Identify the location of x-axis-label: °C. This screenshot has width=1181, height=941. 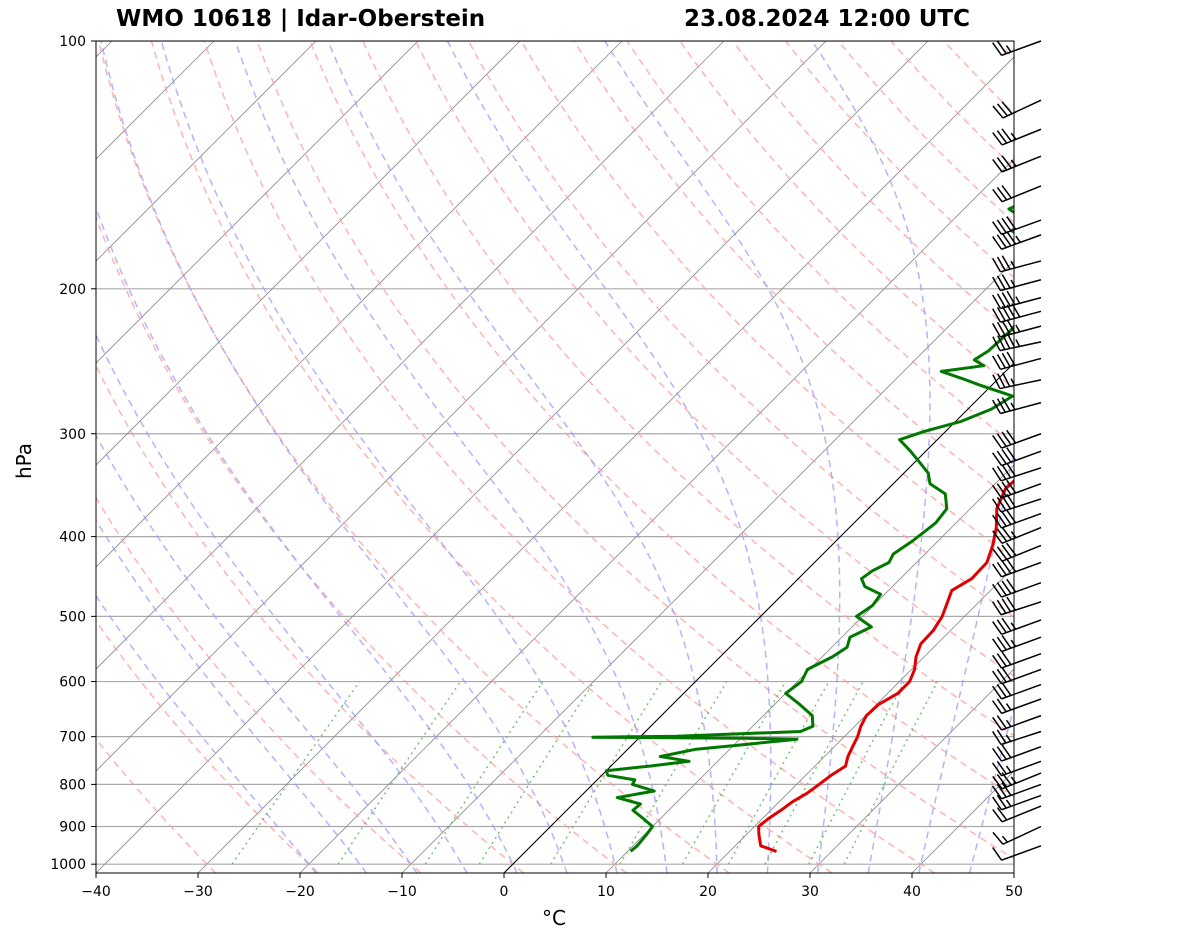
(554, 918).